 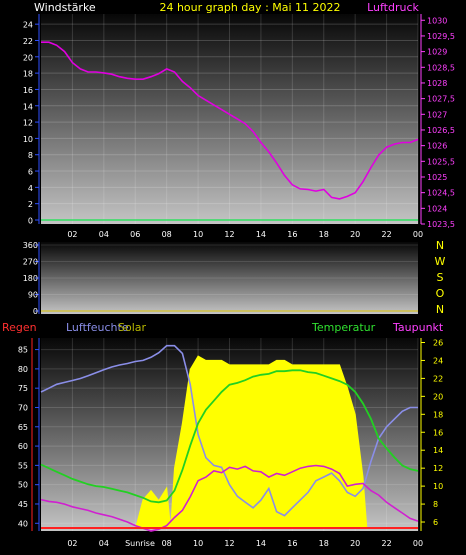 I want to click on left-tick-label: 270, so click(x=30, y=262).